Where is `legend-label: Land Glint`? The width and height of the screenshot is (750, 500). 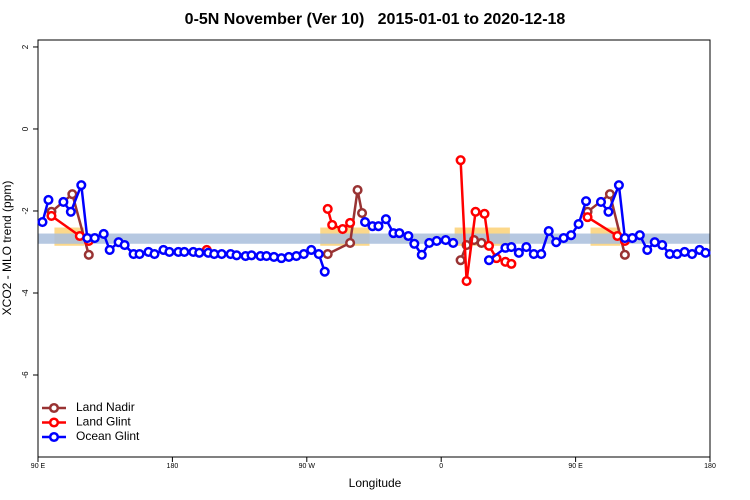 legend-label: Land Glint is located at coordinates (103, 422).